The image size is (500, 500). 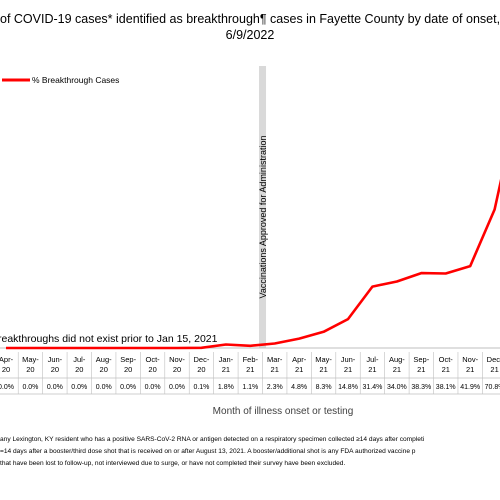 What do you see at coordinates (251, 359) in the screenshot?
I see `x-tick-label: Feb-` at bounding box center [251, 359].